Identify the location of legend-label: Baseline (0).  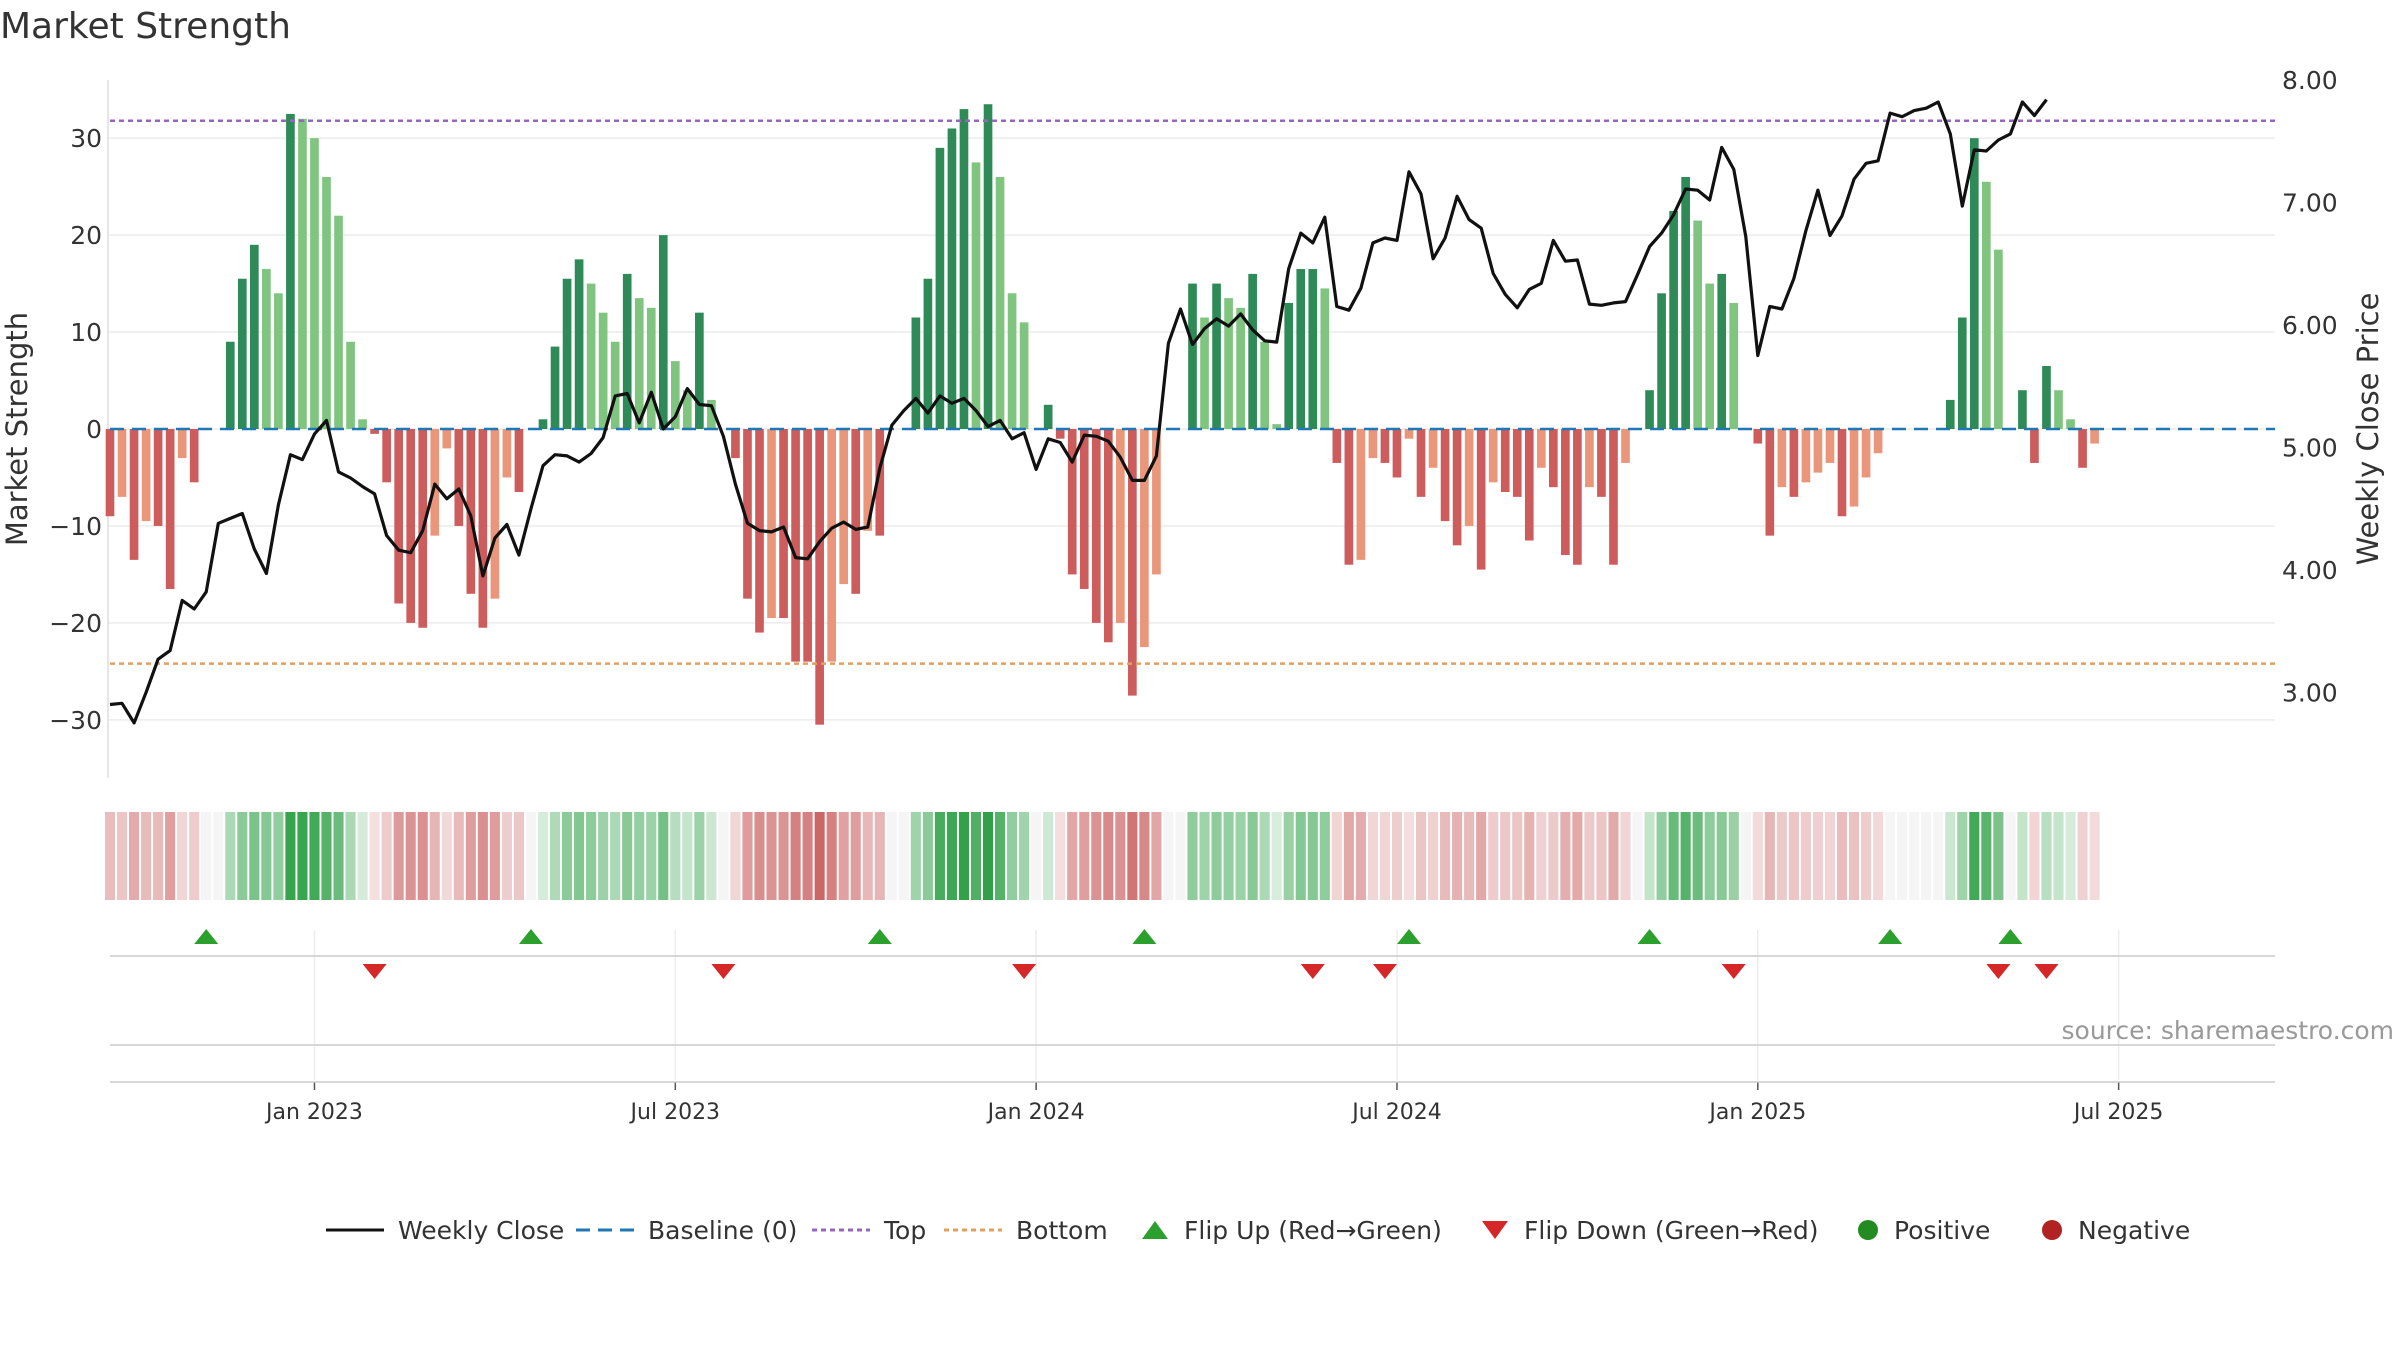
(723, 1230).